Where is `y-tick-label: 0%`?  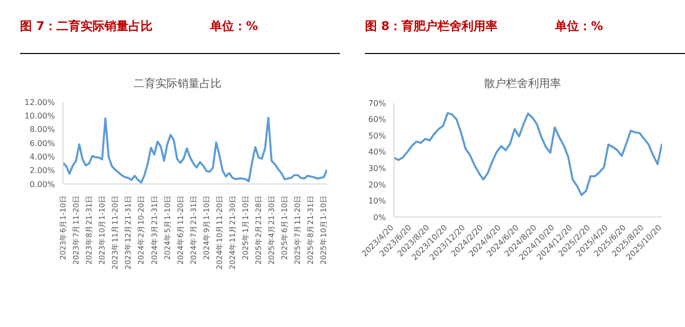 y-tick-label: 0% is located at coordinates (379, 217).